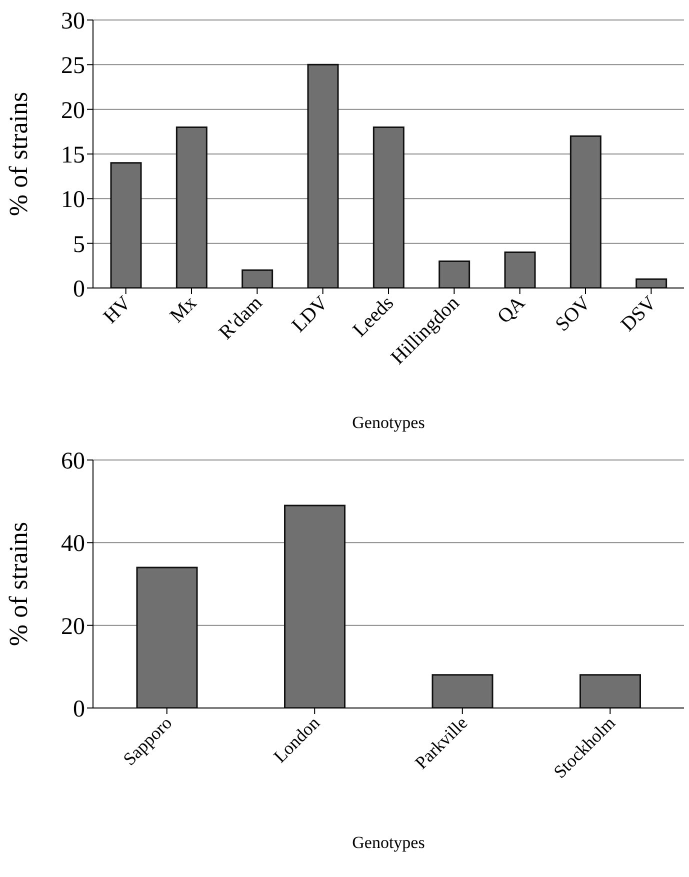 Image resolution: width=689 pixels, height=877 pixels. What do you see at coordinates (73, 544) in the screenshot?
I see `y-tick-label: 40` at bounding box center [73, 544].